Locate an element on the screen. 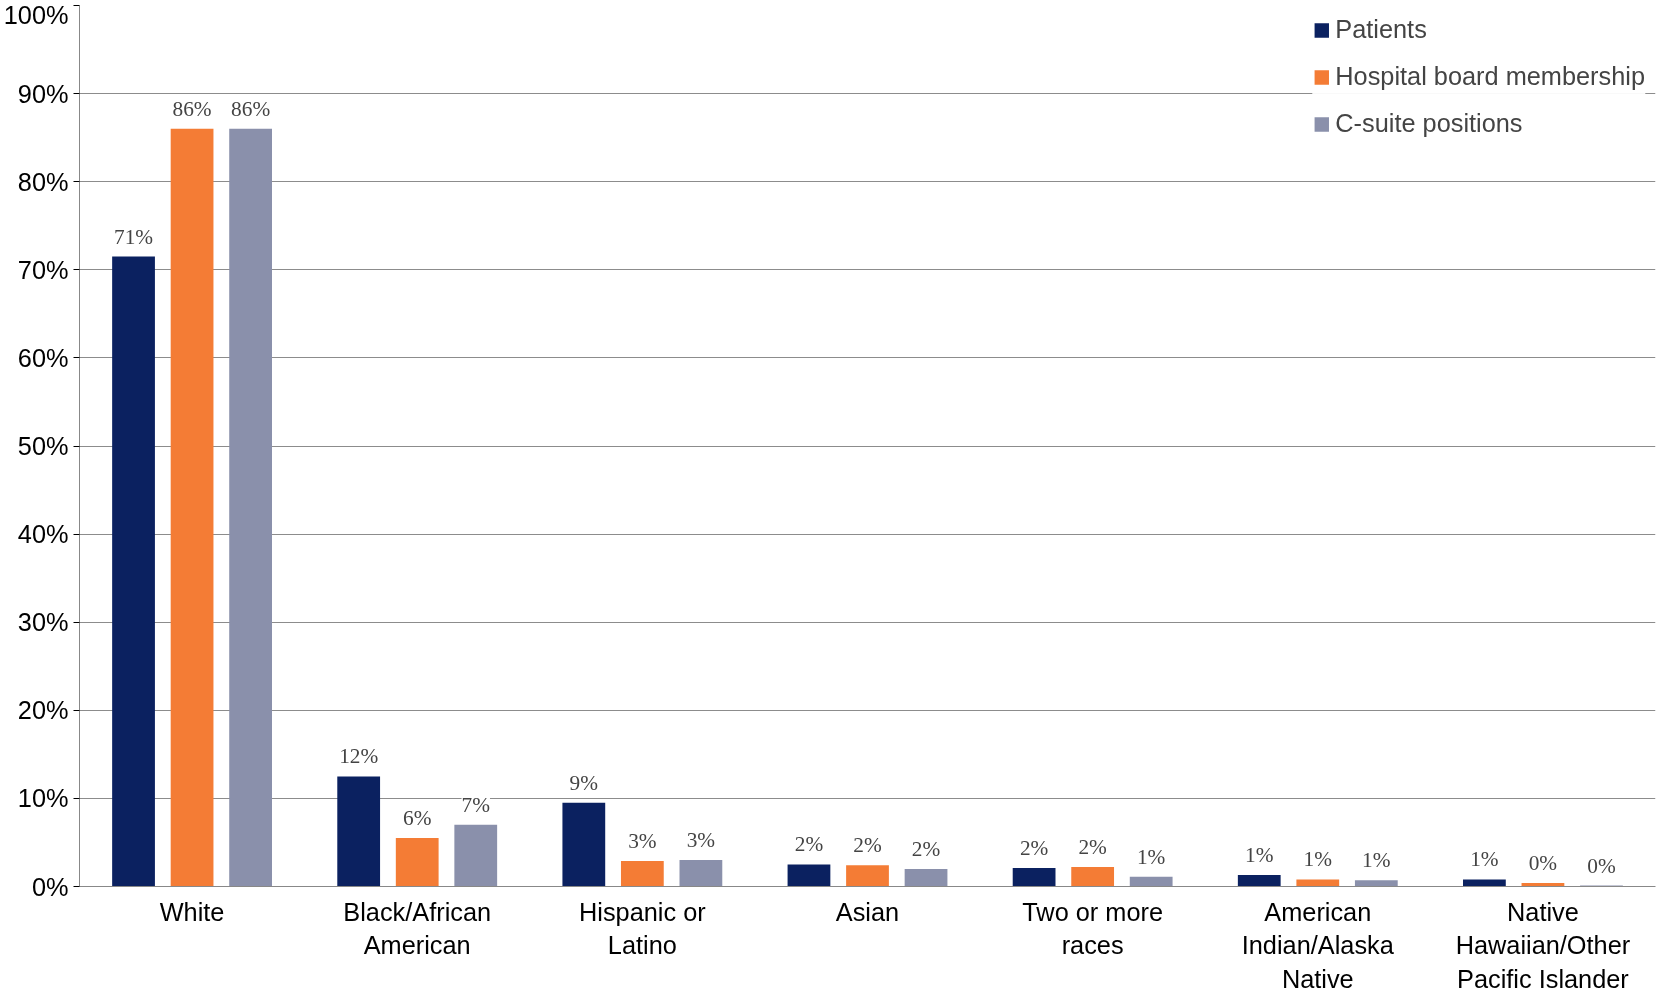 Image resolution: width=1666 pixels, height=1002 pixels. legend-label: C-suite positions is located at coordinates (1429, 123).